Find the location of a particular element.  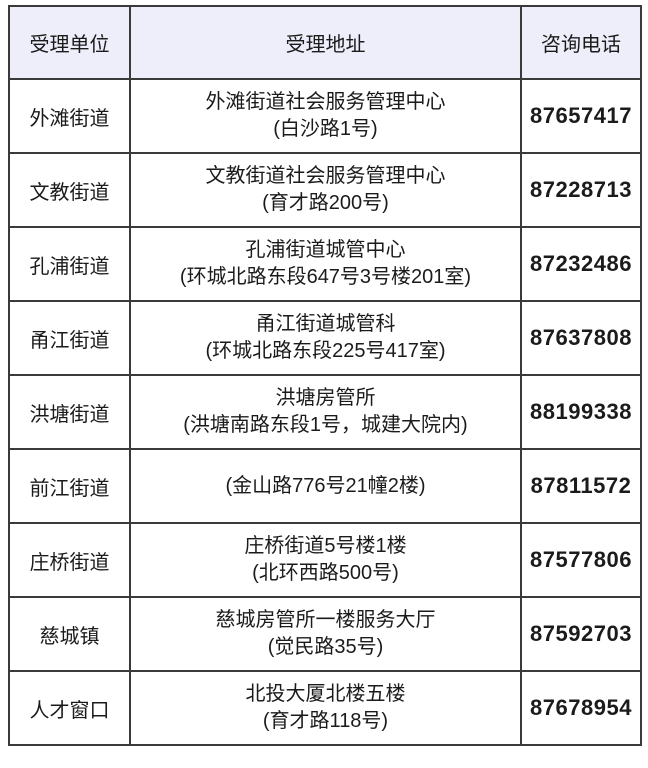

address-line1: 文教街道社会服务管理中心 is located at coordinates (325, 176).